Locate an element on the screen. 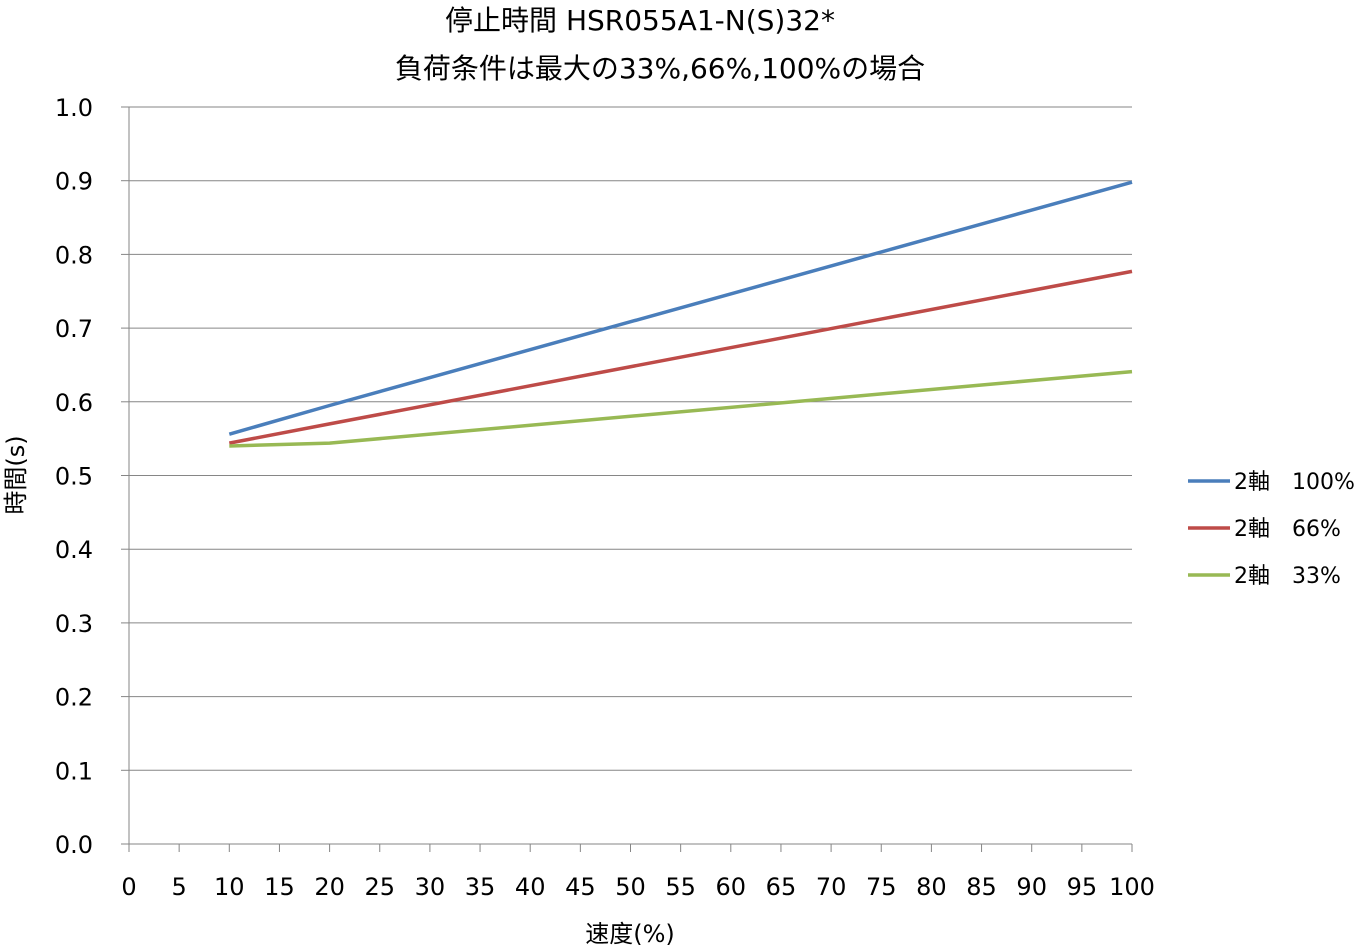 Image resolution: width=1365 pixels, height=948 pixels. x-tick-label: 10 is located at coordinates (229, 887).